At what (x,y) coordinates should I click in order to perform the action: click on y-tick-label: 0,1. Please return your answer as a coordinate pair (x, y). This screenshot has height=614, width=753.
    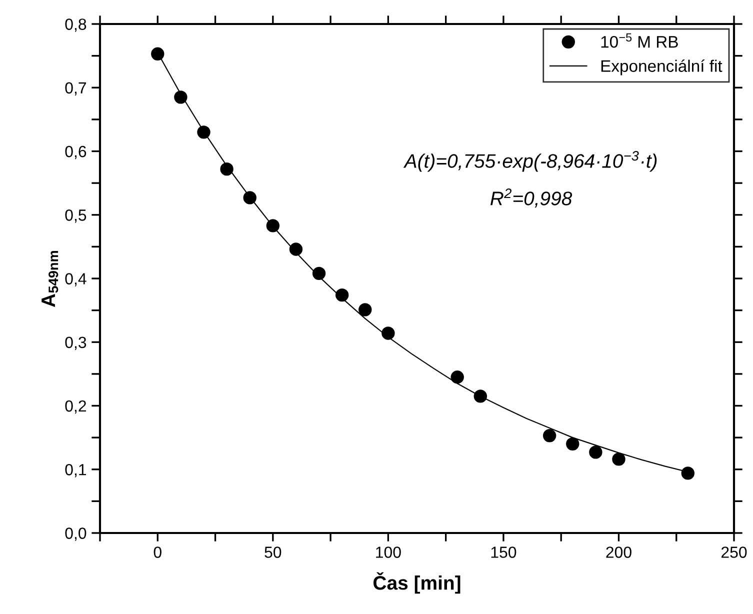
    Looking at the image, I should click on (75, 471).